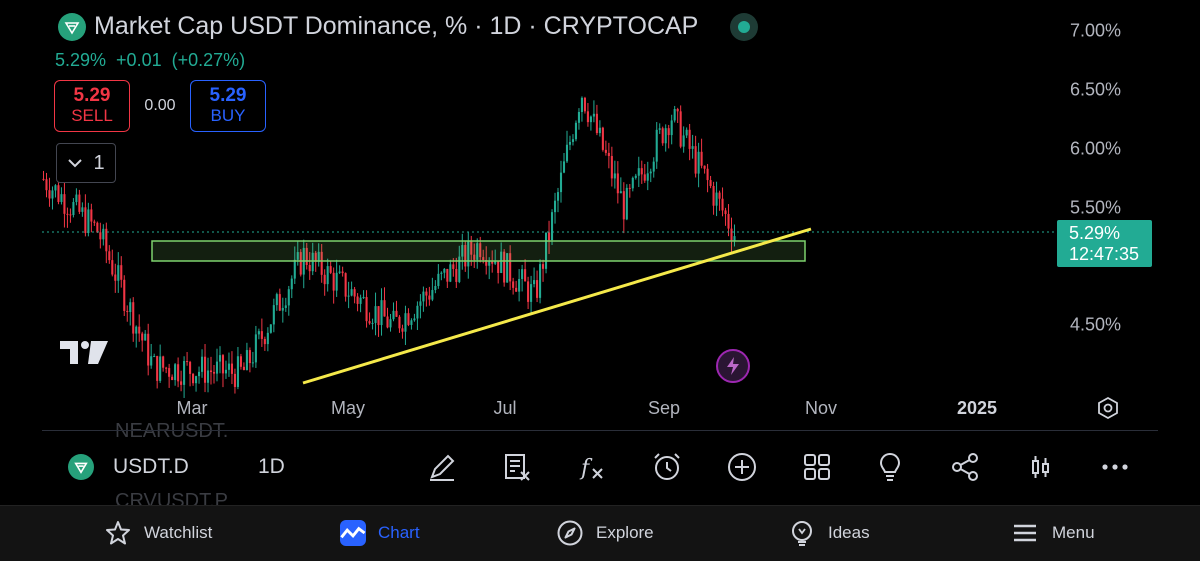 Image resolution: width=1200 pixels, height=561 pixels. I want to click on symbol-logo-icon, so click(81, 467).